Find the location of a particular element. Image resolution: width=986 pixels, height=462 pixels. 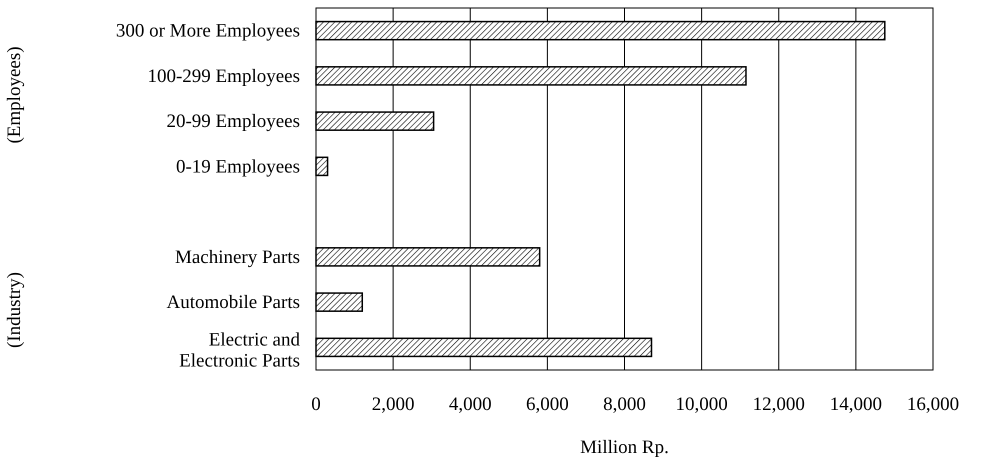

x-tick-label: 0 is located at coordinates (316, 404).